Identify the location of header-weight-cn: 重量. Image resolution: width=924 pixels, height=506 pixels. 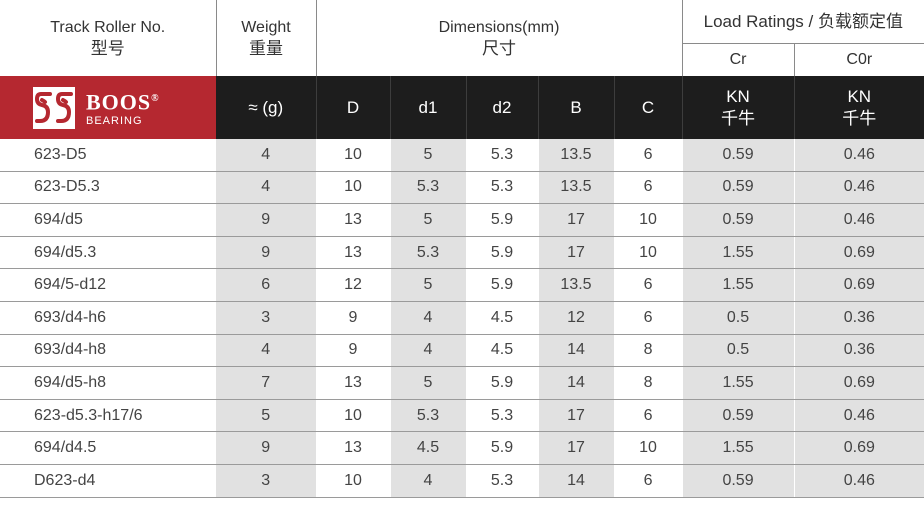
(266, 48).